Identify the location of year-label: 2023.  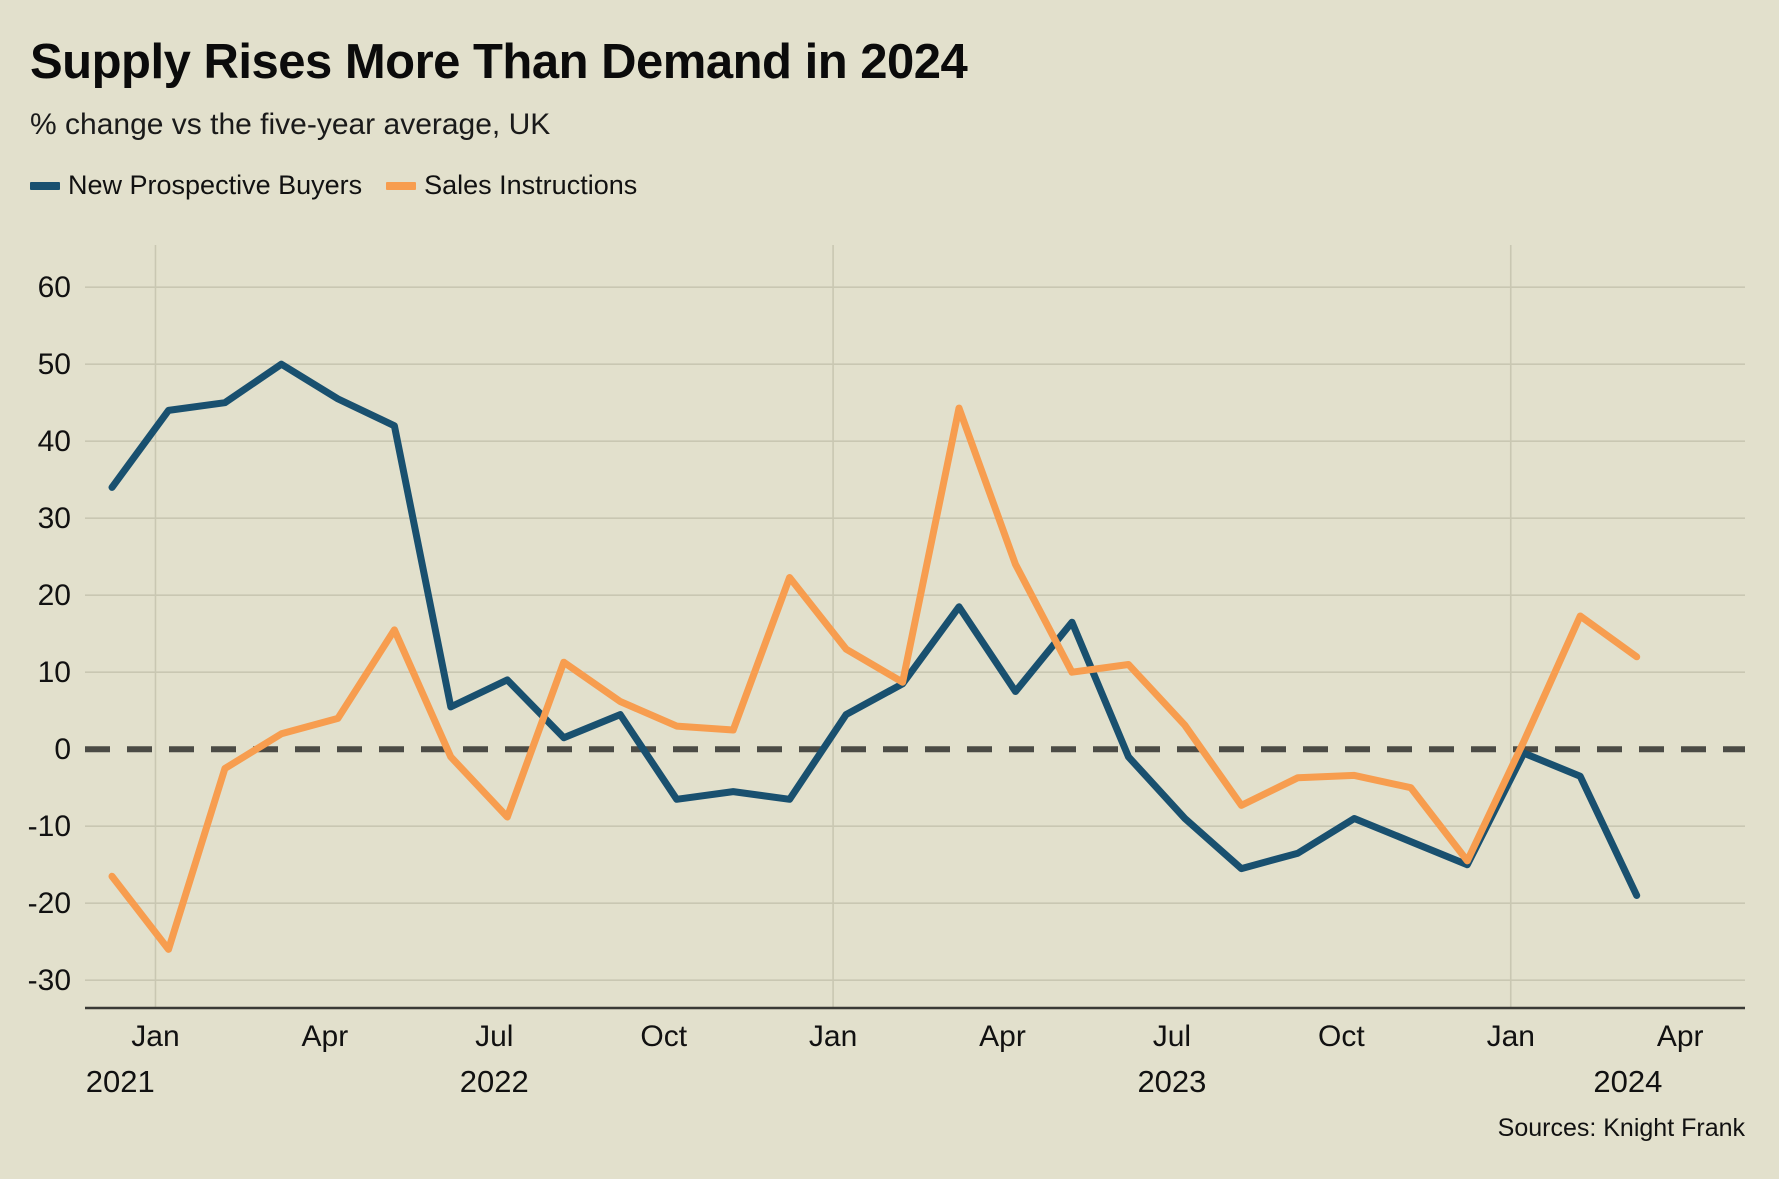
(1171, 1081).